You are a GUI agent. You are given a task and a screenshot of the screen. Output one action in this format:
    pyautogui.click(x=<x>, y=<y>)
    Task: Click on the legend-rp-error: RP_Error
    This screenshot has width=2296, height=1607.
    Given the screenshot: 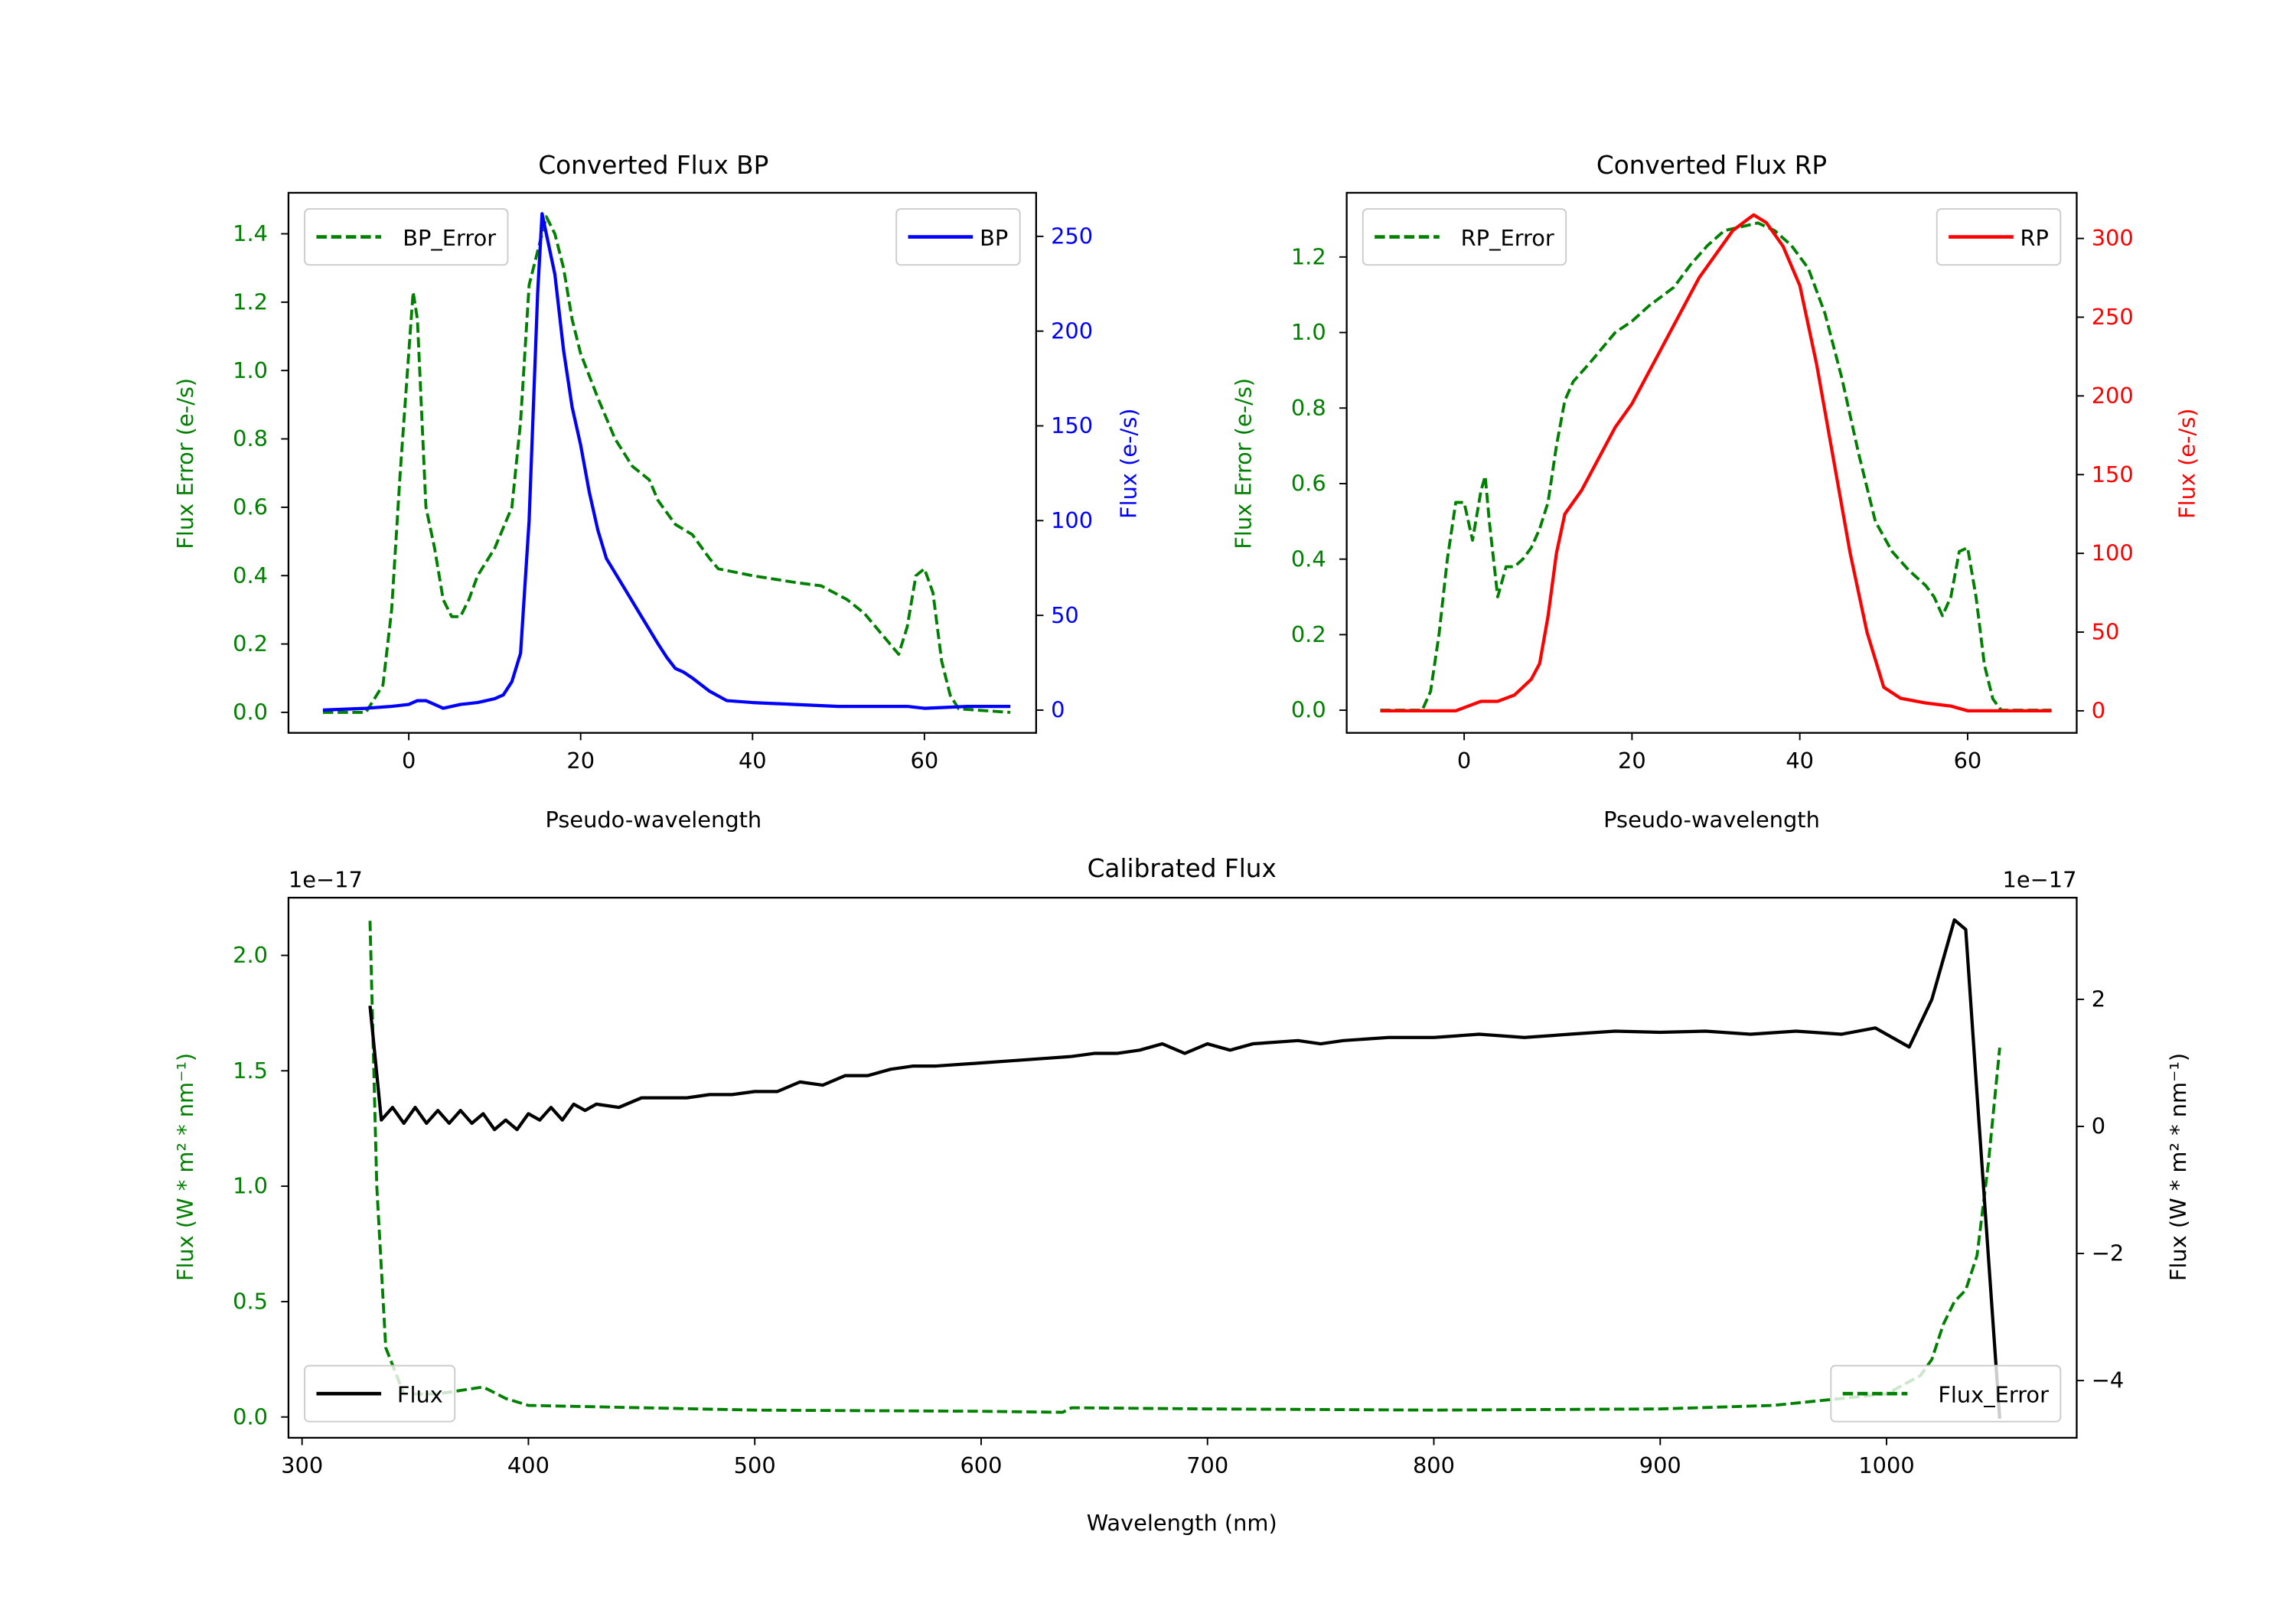 What is the action you would take?
    pyautogui.click(x=1464, y=237)
    